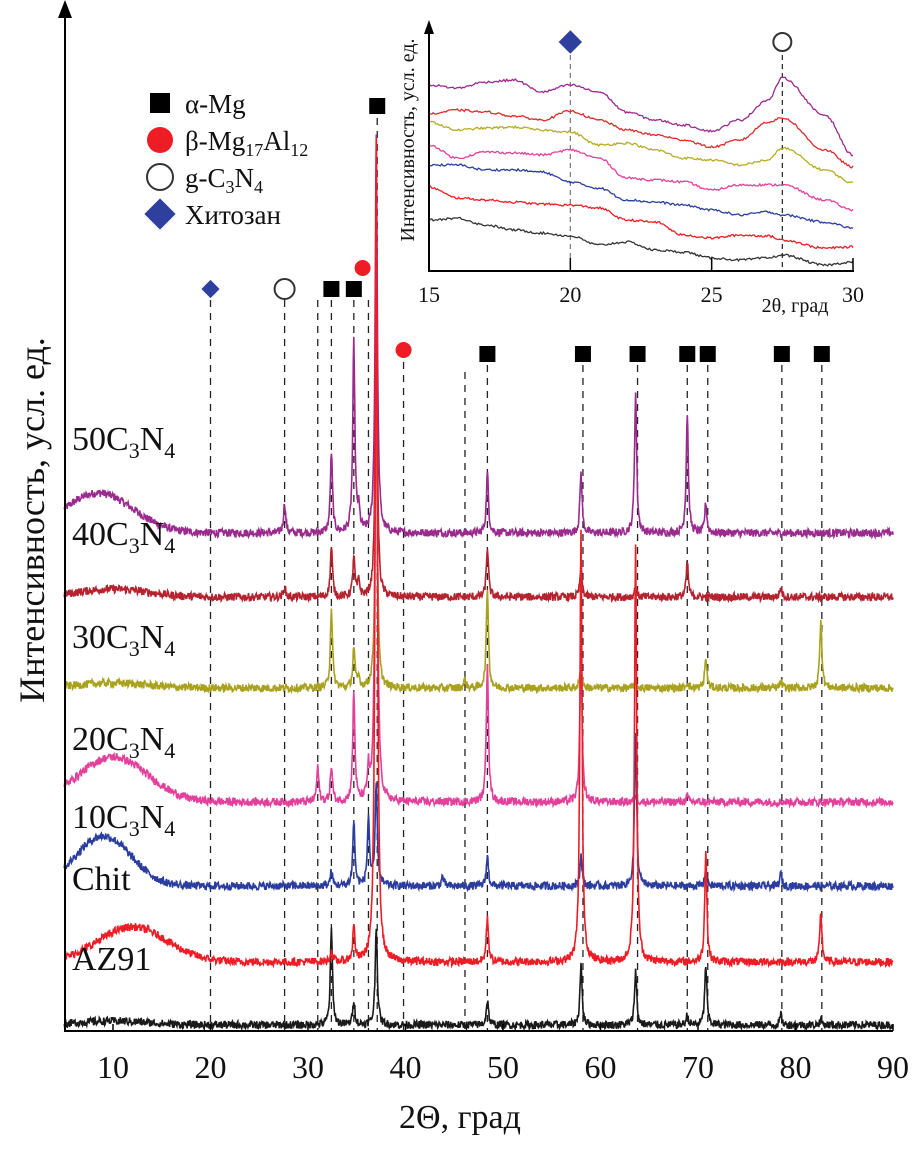 Image resolution: width=918 pixels, height=1152 pixels. What do you see at coordinates (211, 1067) in the screenshot?
I see `x-tick-label: 20` at bounding box center [211, 1067].